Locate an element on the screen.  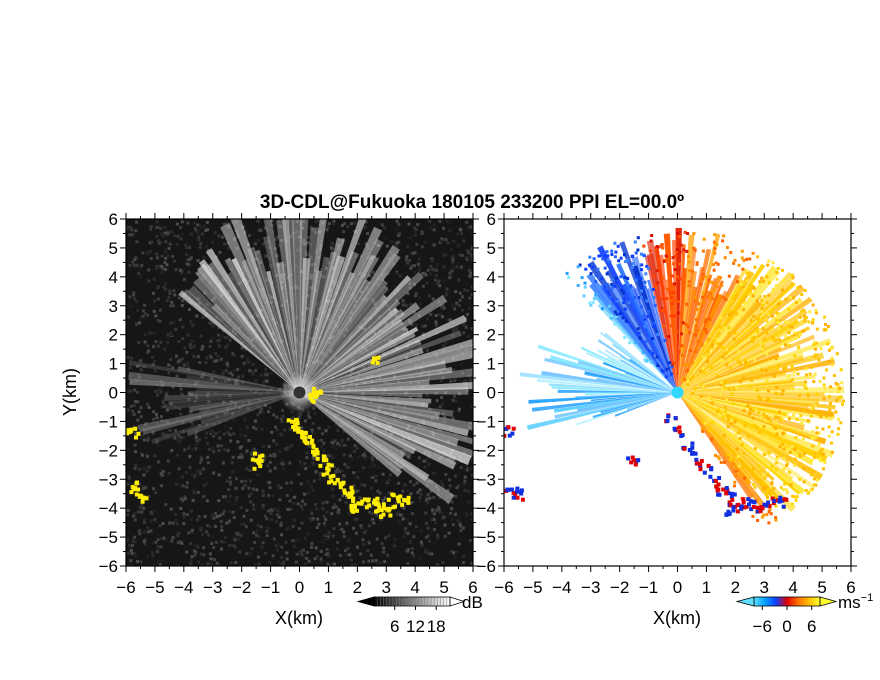
x-tick-label: −2 is located at coordinates (241, 587).